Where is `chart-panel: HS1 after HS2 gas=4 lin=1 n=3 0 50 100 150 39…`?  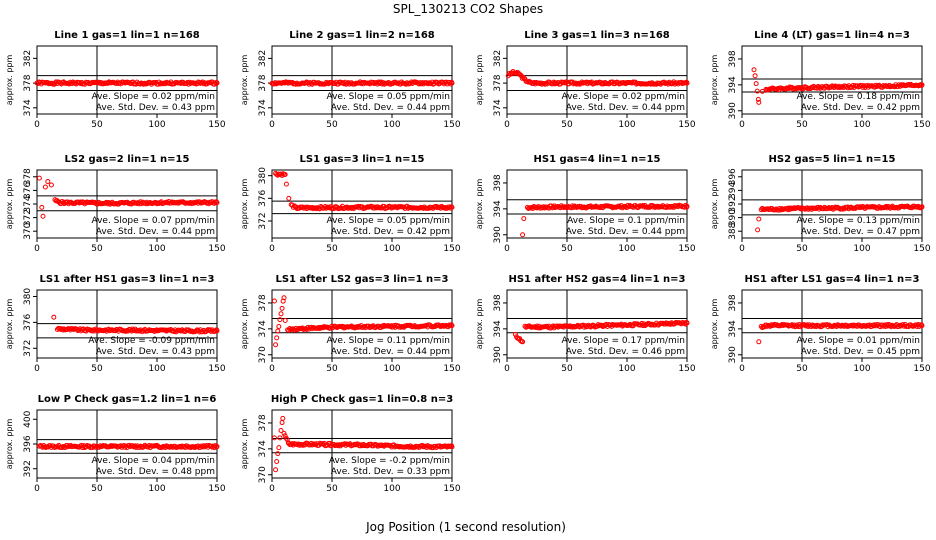
chart-panel: HS1 after HS2 gas=4 lin=1 n=3 0 50 100 150 39… is located at coordinates (585, 324).